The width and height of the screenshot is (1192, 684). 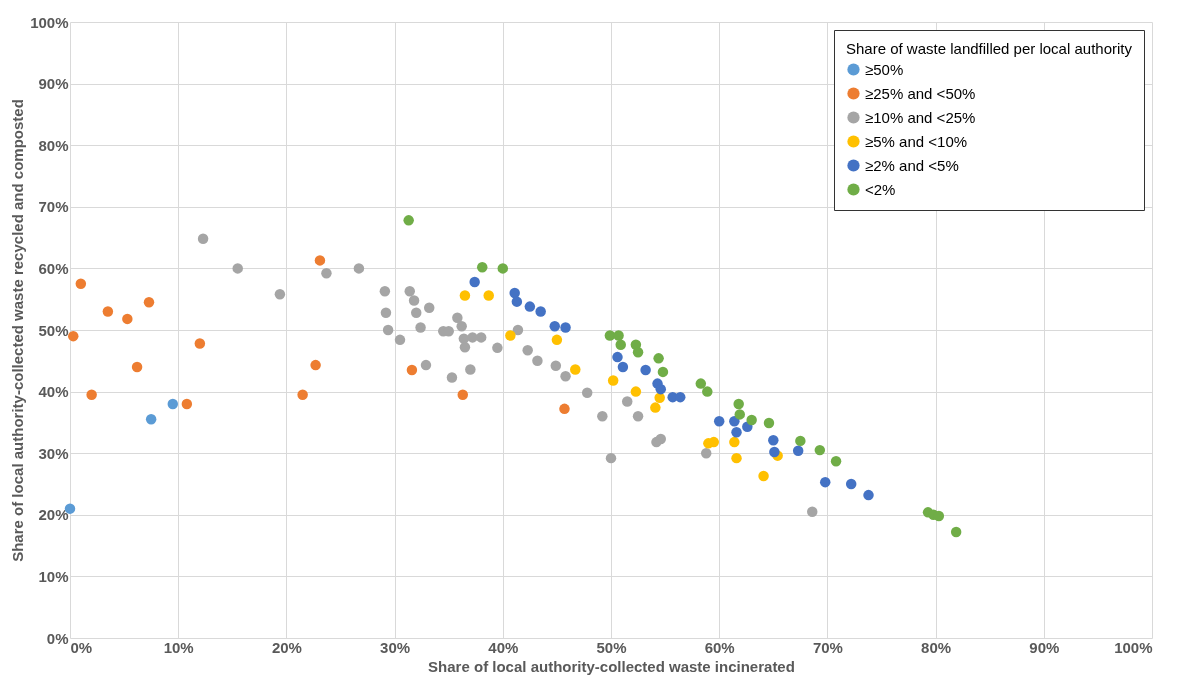 I want to click on x-tick-label: 40%, so click(x=503, y=647).